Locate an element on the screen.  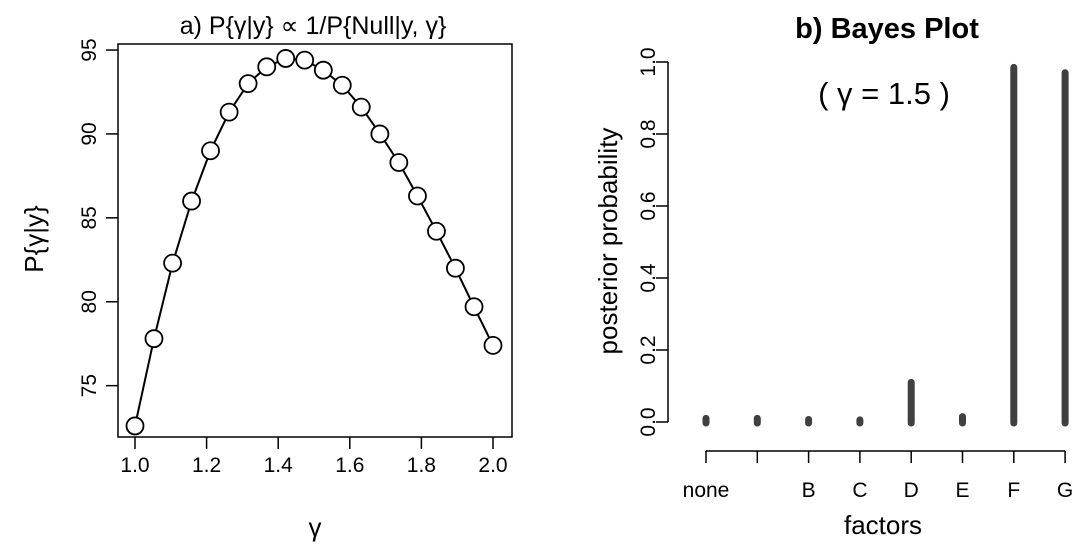
panel-b-y-tick-label: 0.0 is located at coordinates (648, 421).